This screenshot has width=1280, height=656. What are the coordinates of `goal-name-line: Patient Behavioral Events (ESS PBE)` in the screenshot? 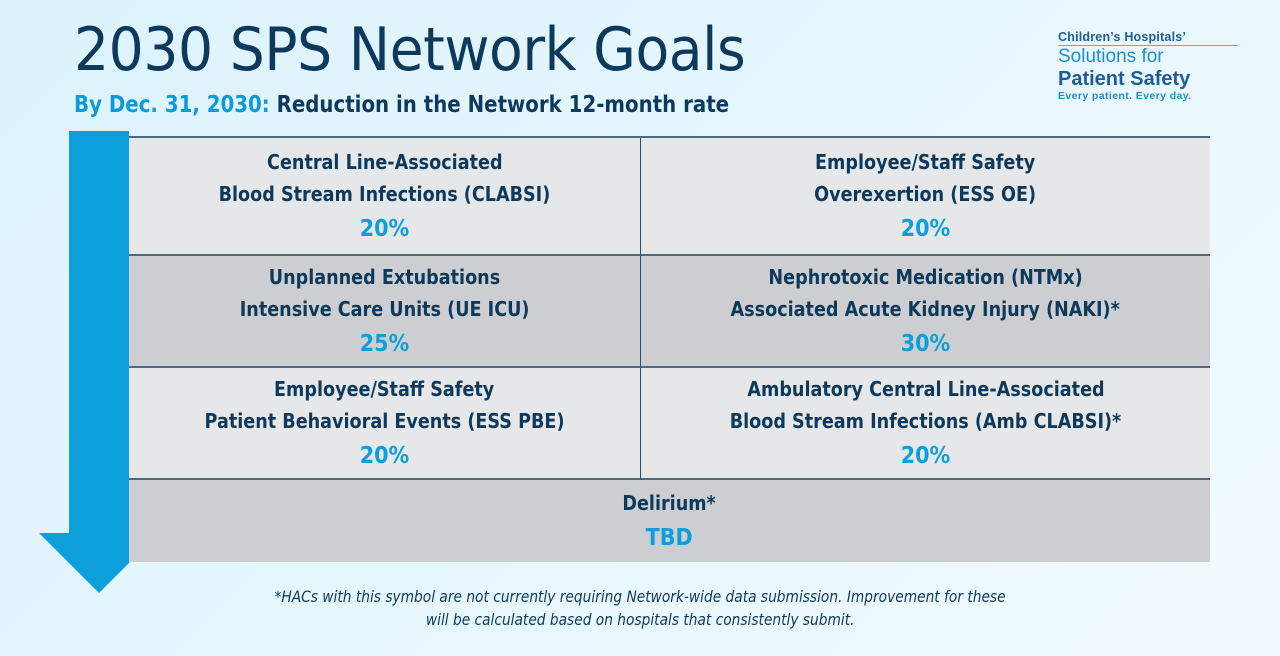 It's located at (384, 421).